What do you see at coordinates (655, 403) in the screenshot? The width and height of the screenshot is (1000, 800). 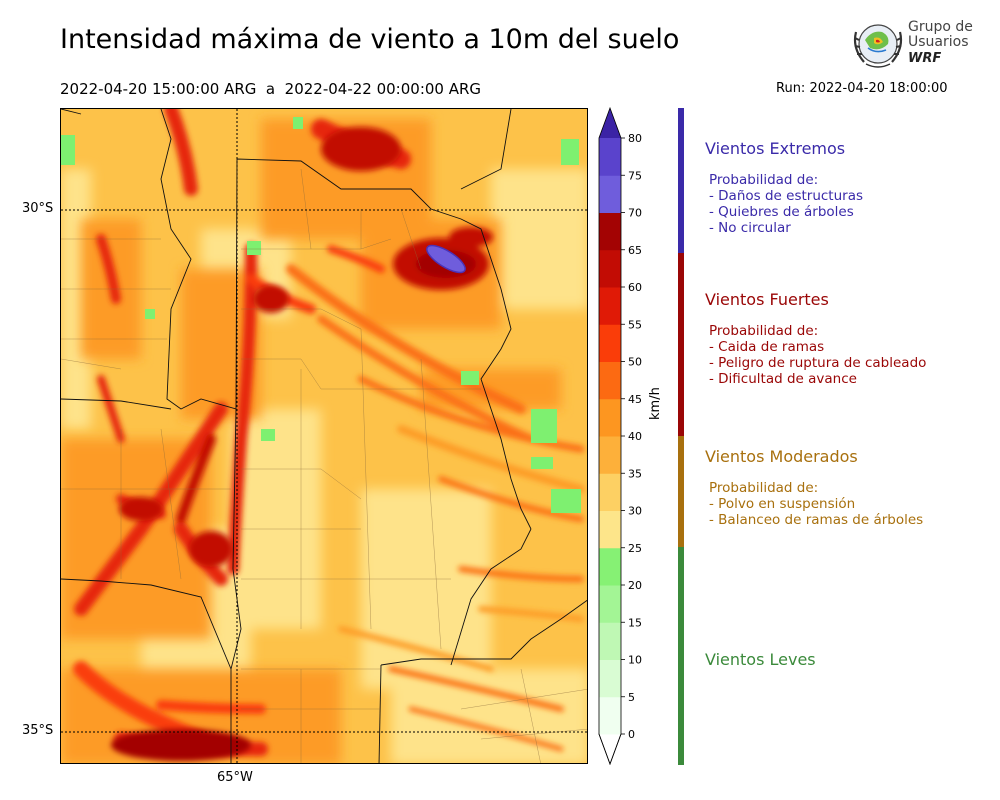 I see `colorbar-unit-label: km/h` at bounding box center [655, 403].